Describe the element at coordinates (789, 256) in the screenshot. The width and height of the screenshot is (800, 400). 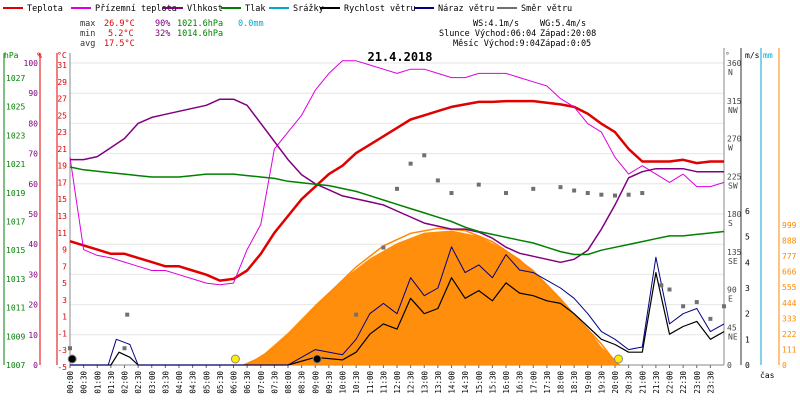
I see `mm-tick: 777` at that location.